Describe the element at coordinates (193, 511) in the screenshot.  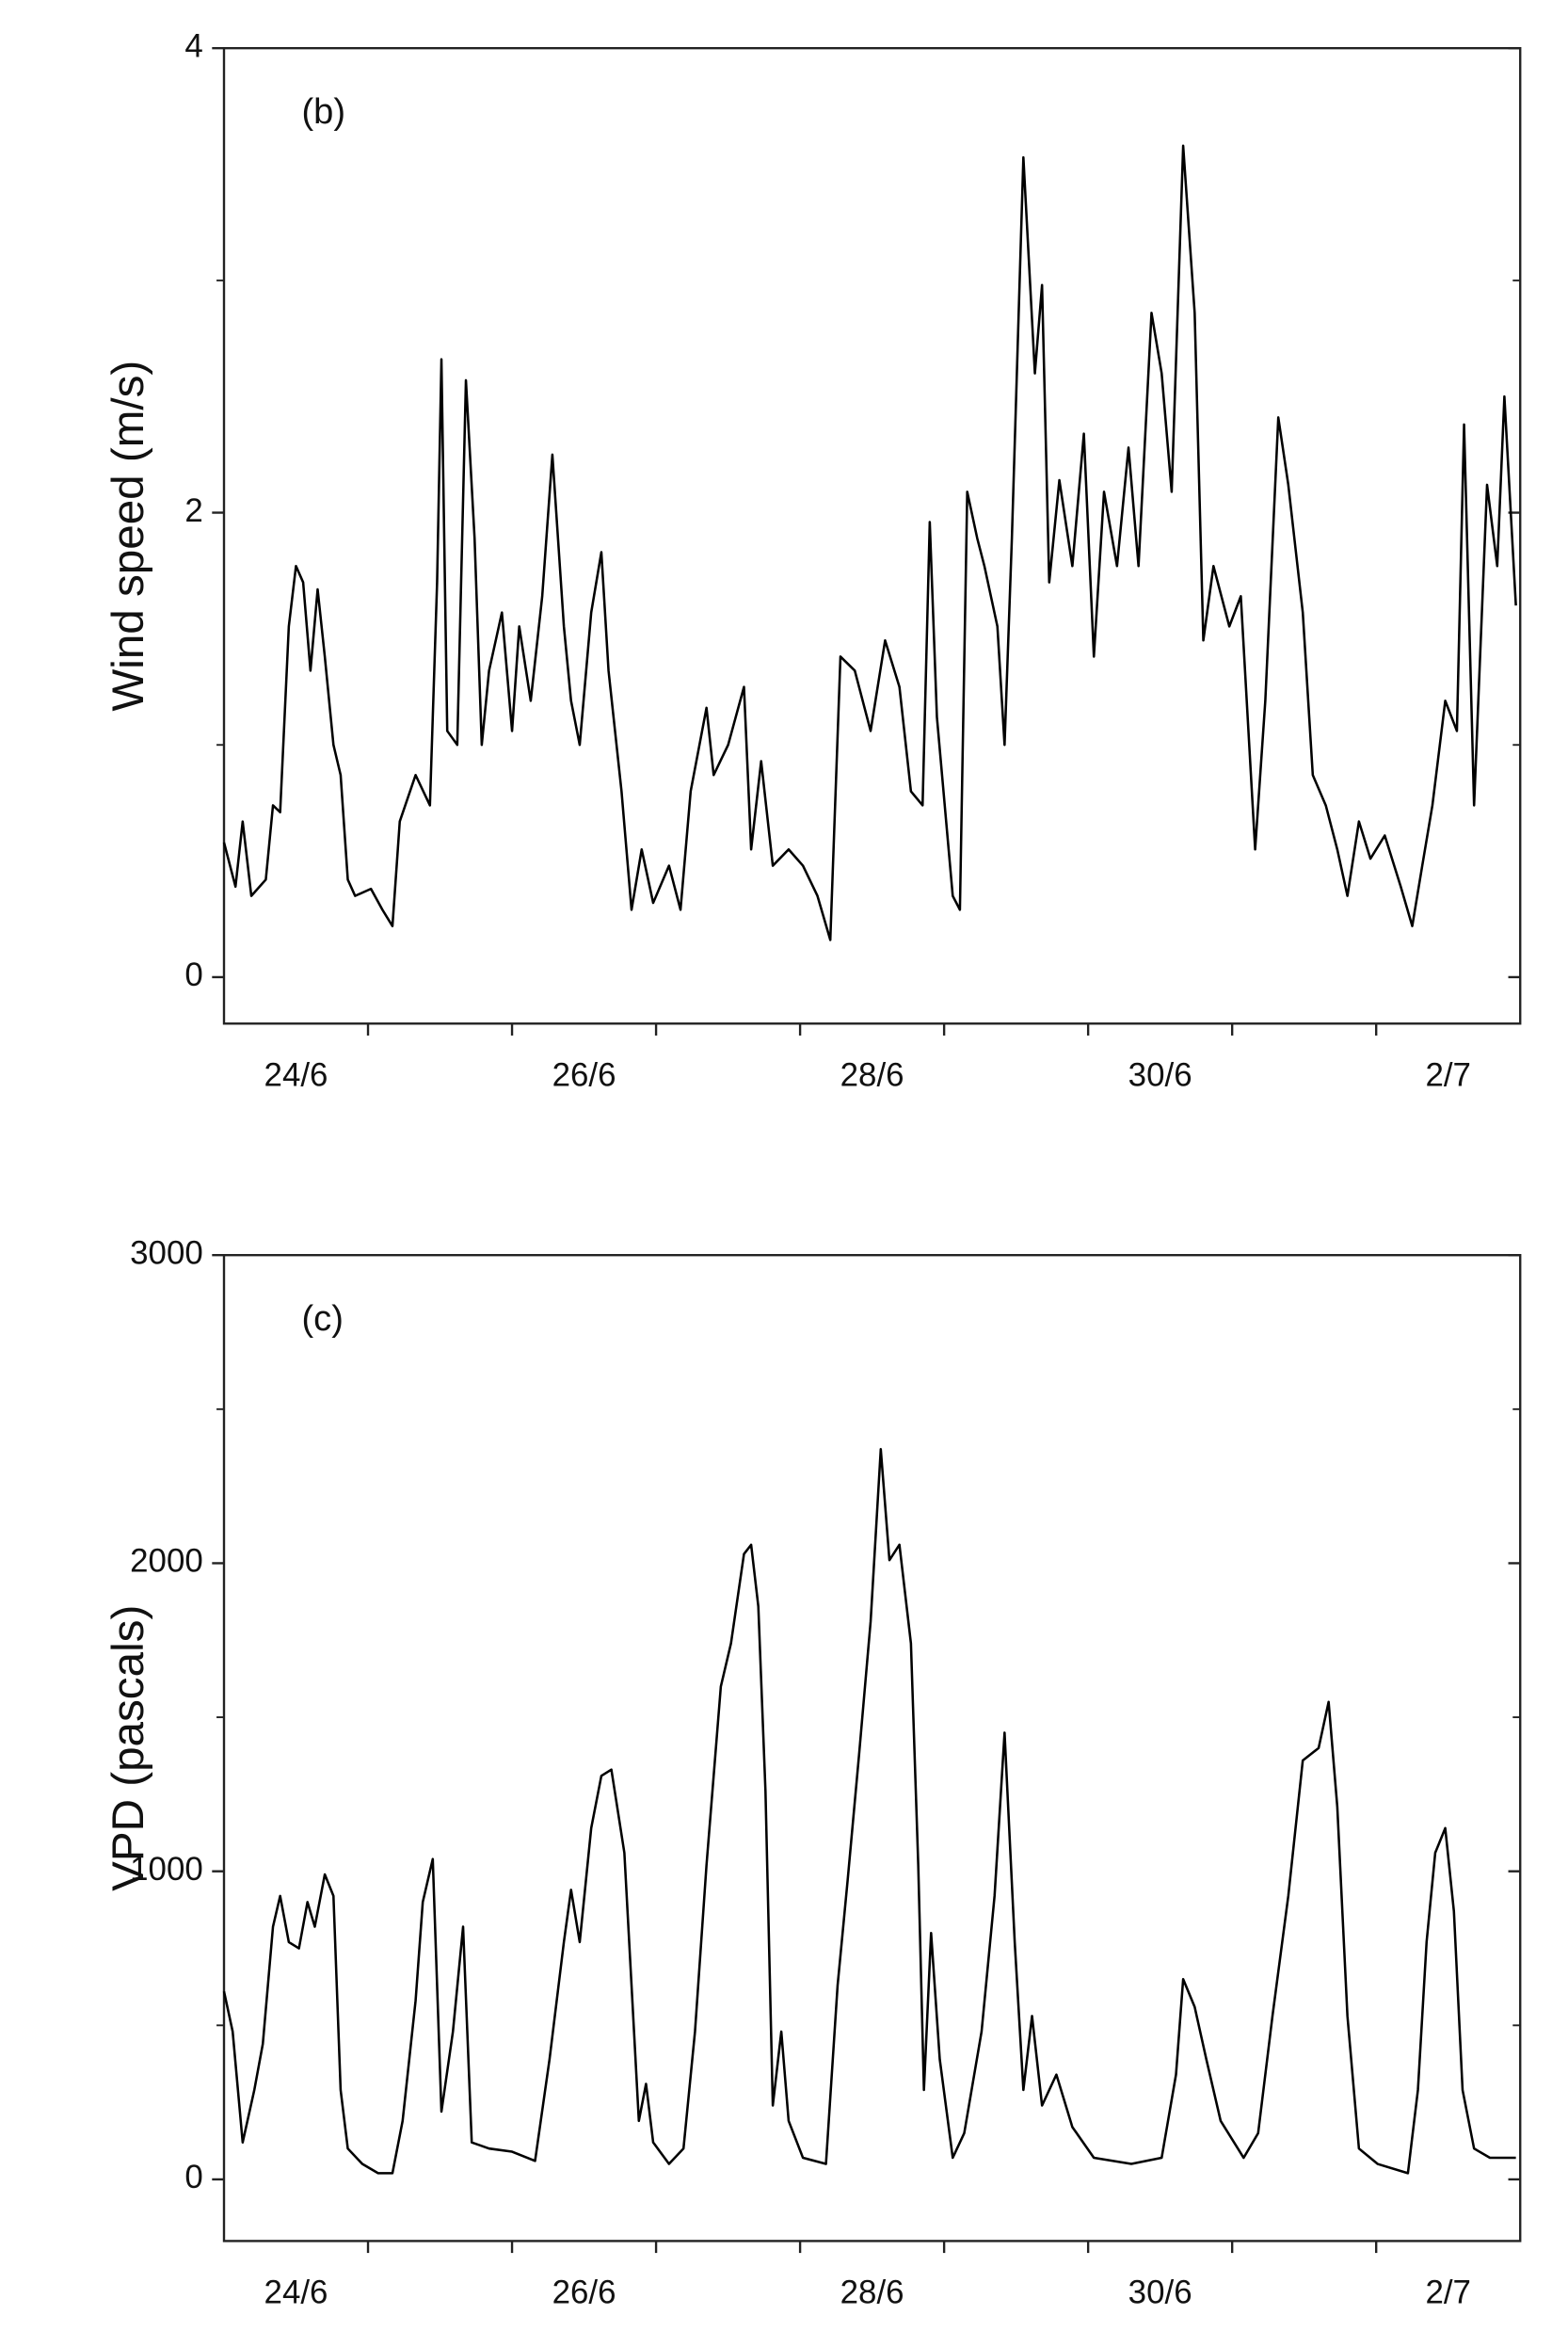
I see `y-tick-label: 2` at that location.